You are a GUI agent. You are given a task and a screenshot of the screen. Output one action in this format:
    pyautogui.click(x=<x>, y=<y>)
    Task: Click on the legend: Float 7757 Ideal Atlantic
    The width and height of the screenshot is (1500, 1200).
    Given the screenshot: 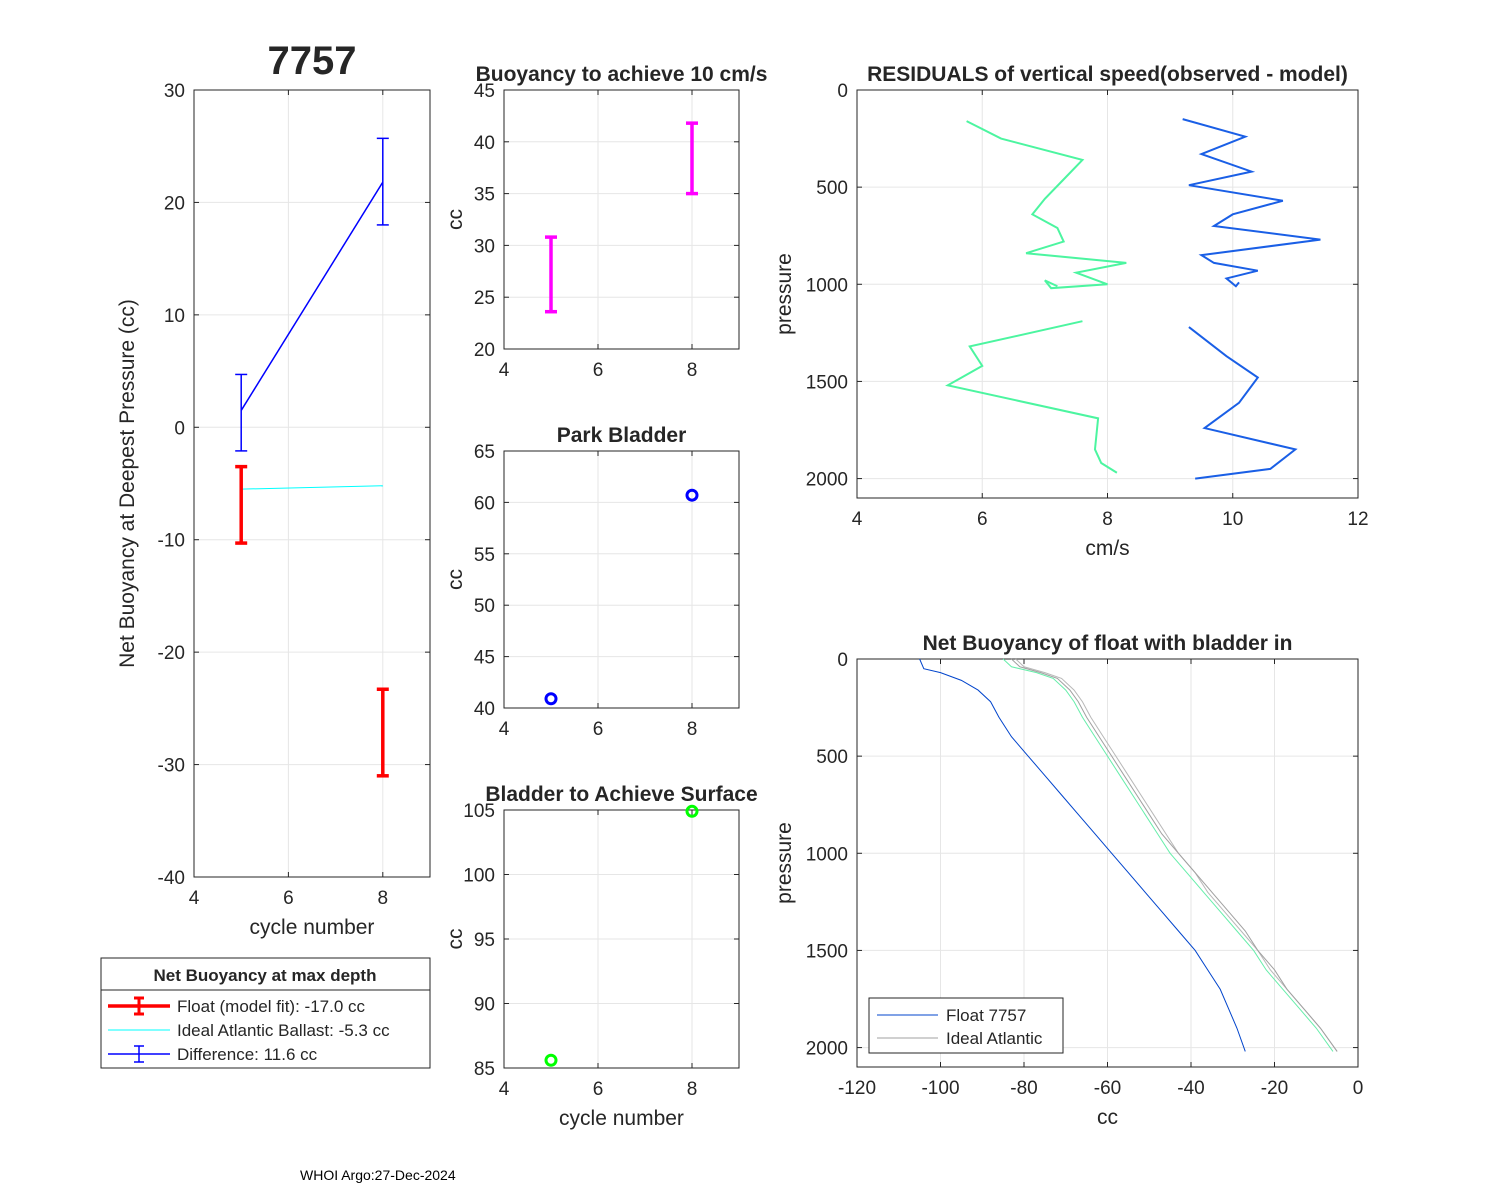 What is the action you would take?
    pyautogui.click(x=966, y=1025)
    